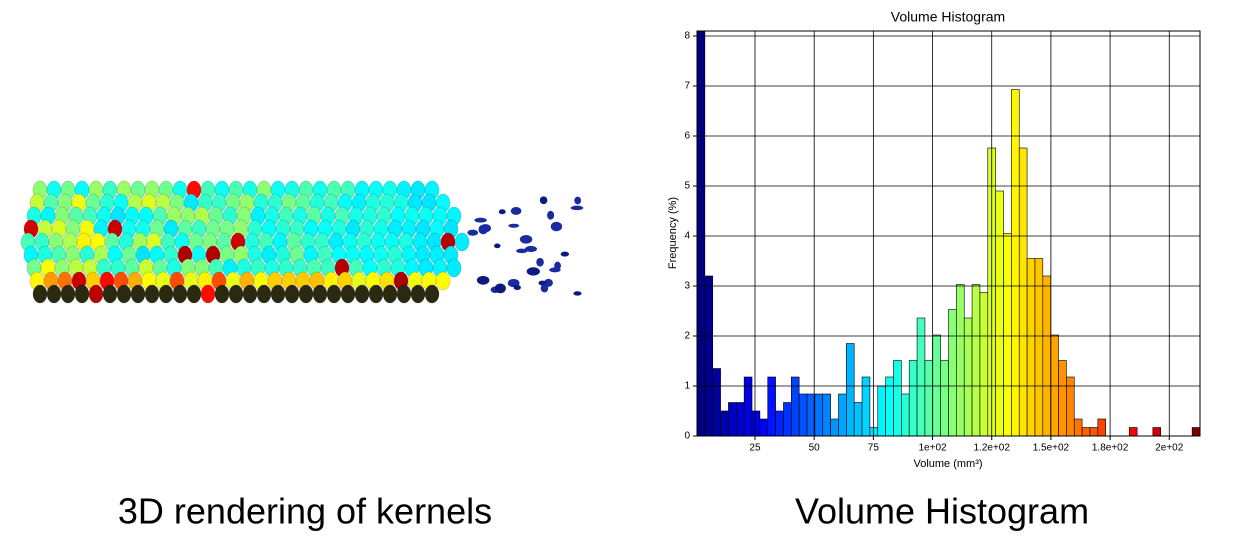 The height and width of the screenshot is (557, 1246). I want to click on y-tick-label: 6, so click(687, 136).